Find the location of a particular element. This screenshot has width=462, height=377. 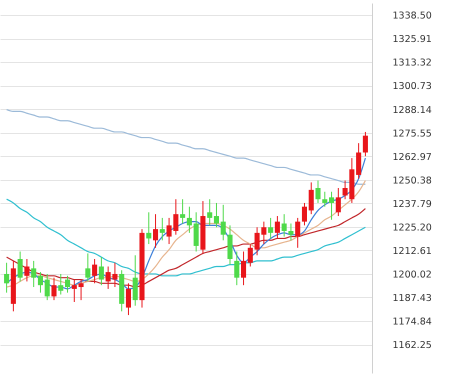

y-tick-label: 1250.38 is located at coordinates (412, 180).